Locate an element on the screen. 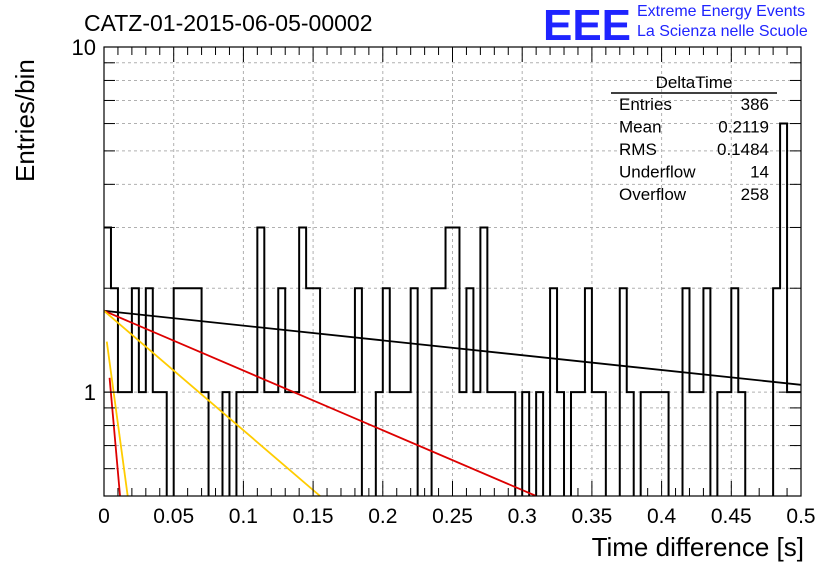 This screenshot has width=836, height=572. chart-title: CATZ-01-2015-06-05-00002 is located at coordinates (228, 23).